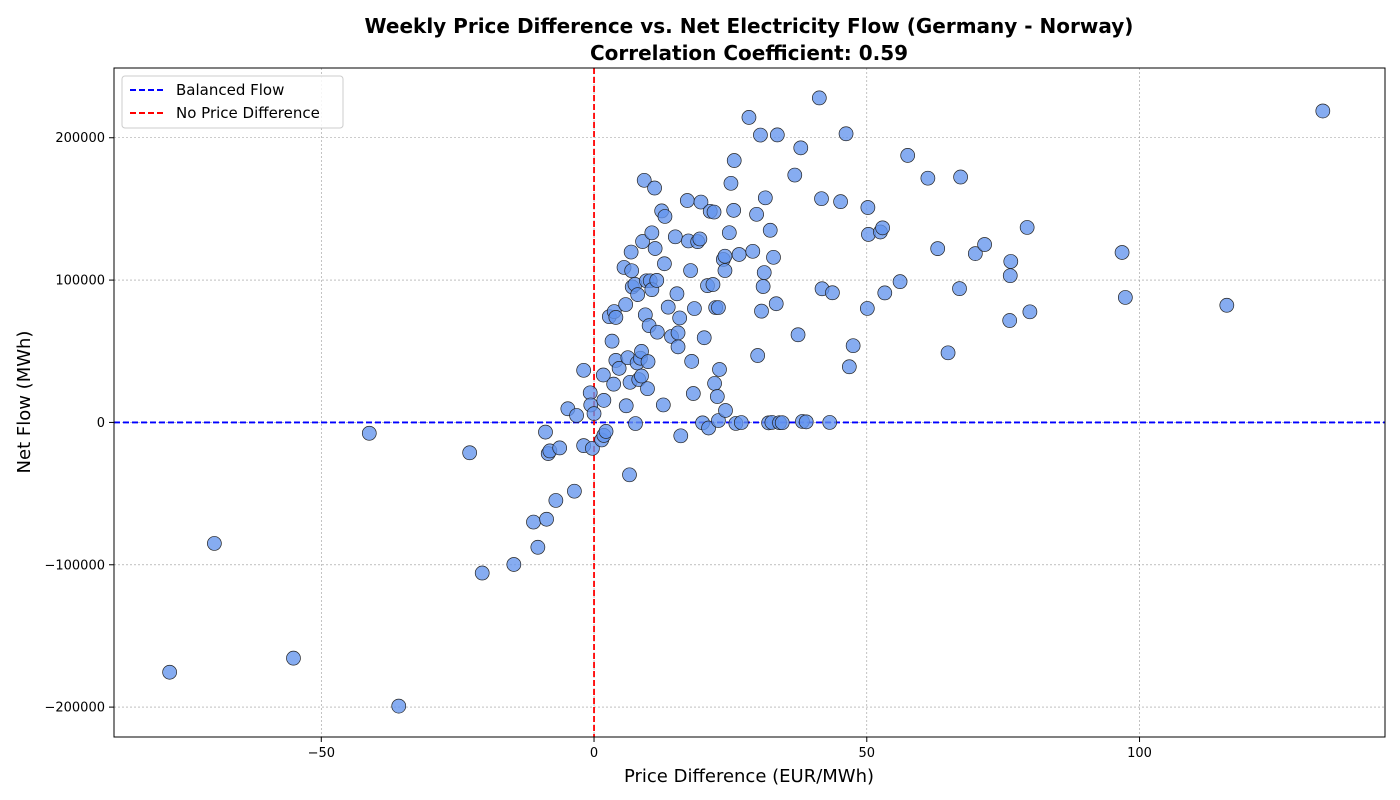 This screenshot has height=800, width=1400. What do you see at coordinates (230, 90) in the screenshot?
I see `legend-label-balanced-flow: Balanced Flow` at bounding box center [230, 90].